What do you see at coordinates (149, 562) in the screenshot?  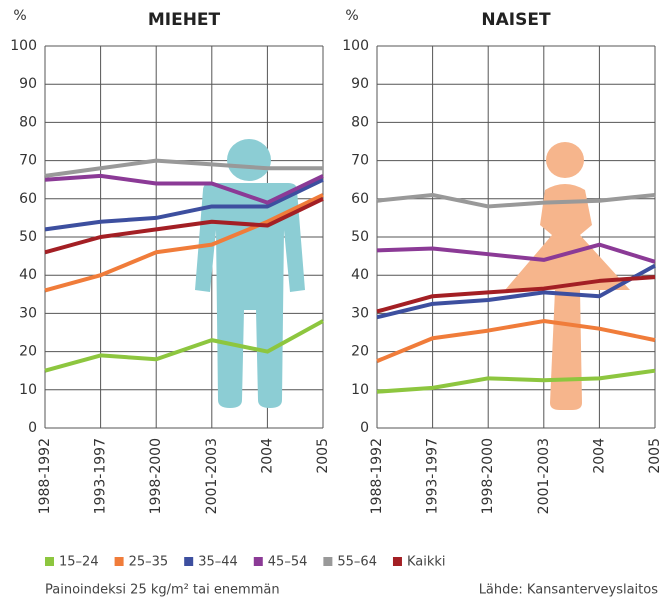 I see `legend-label: 25–35` at bounding box center [149, 562].